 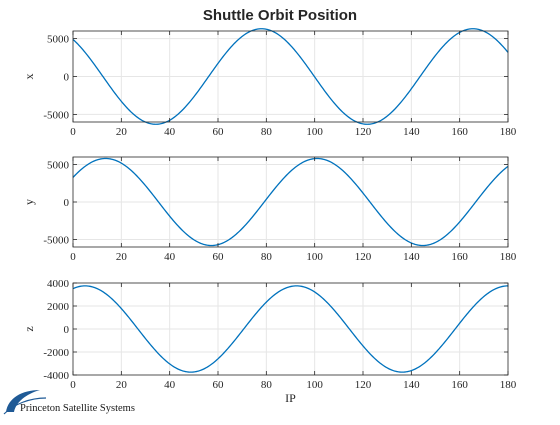 What do you see at coordinates (58, 284) in the screenshot?
I see `y-tick-label: 4000` at bounding box center [58, 284].